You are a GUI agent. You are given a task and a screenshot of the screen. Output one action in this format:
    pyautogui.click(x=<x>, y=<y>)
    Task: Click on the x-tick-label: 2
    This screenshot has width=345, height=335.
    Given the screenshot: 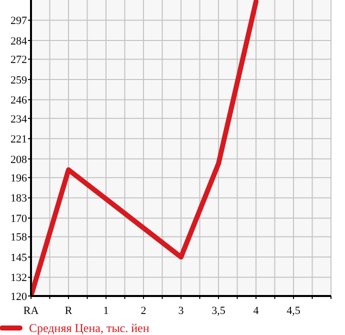 What is the action you would take?
    pyautogui.click(x=143, y=311)
    